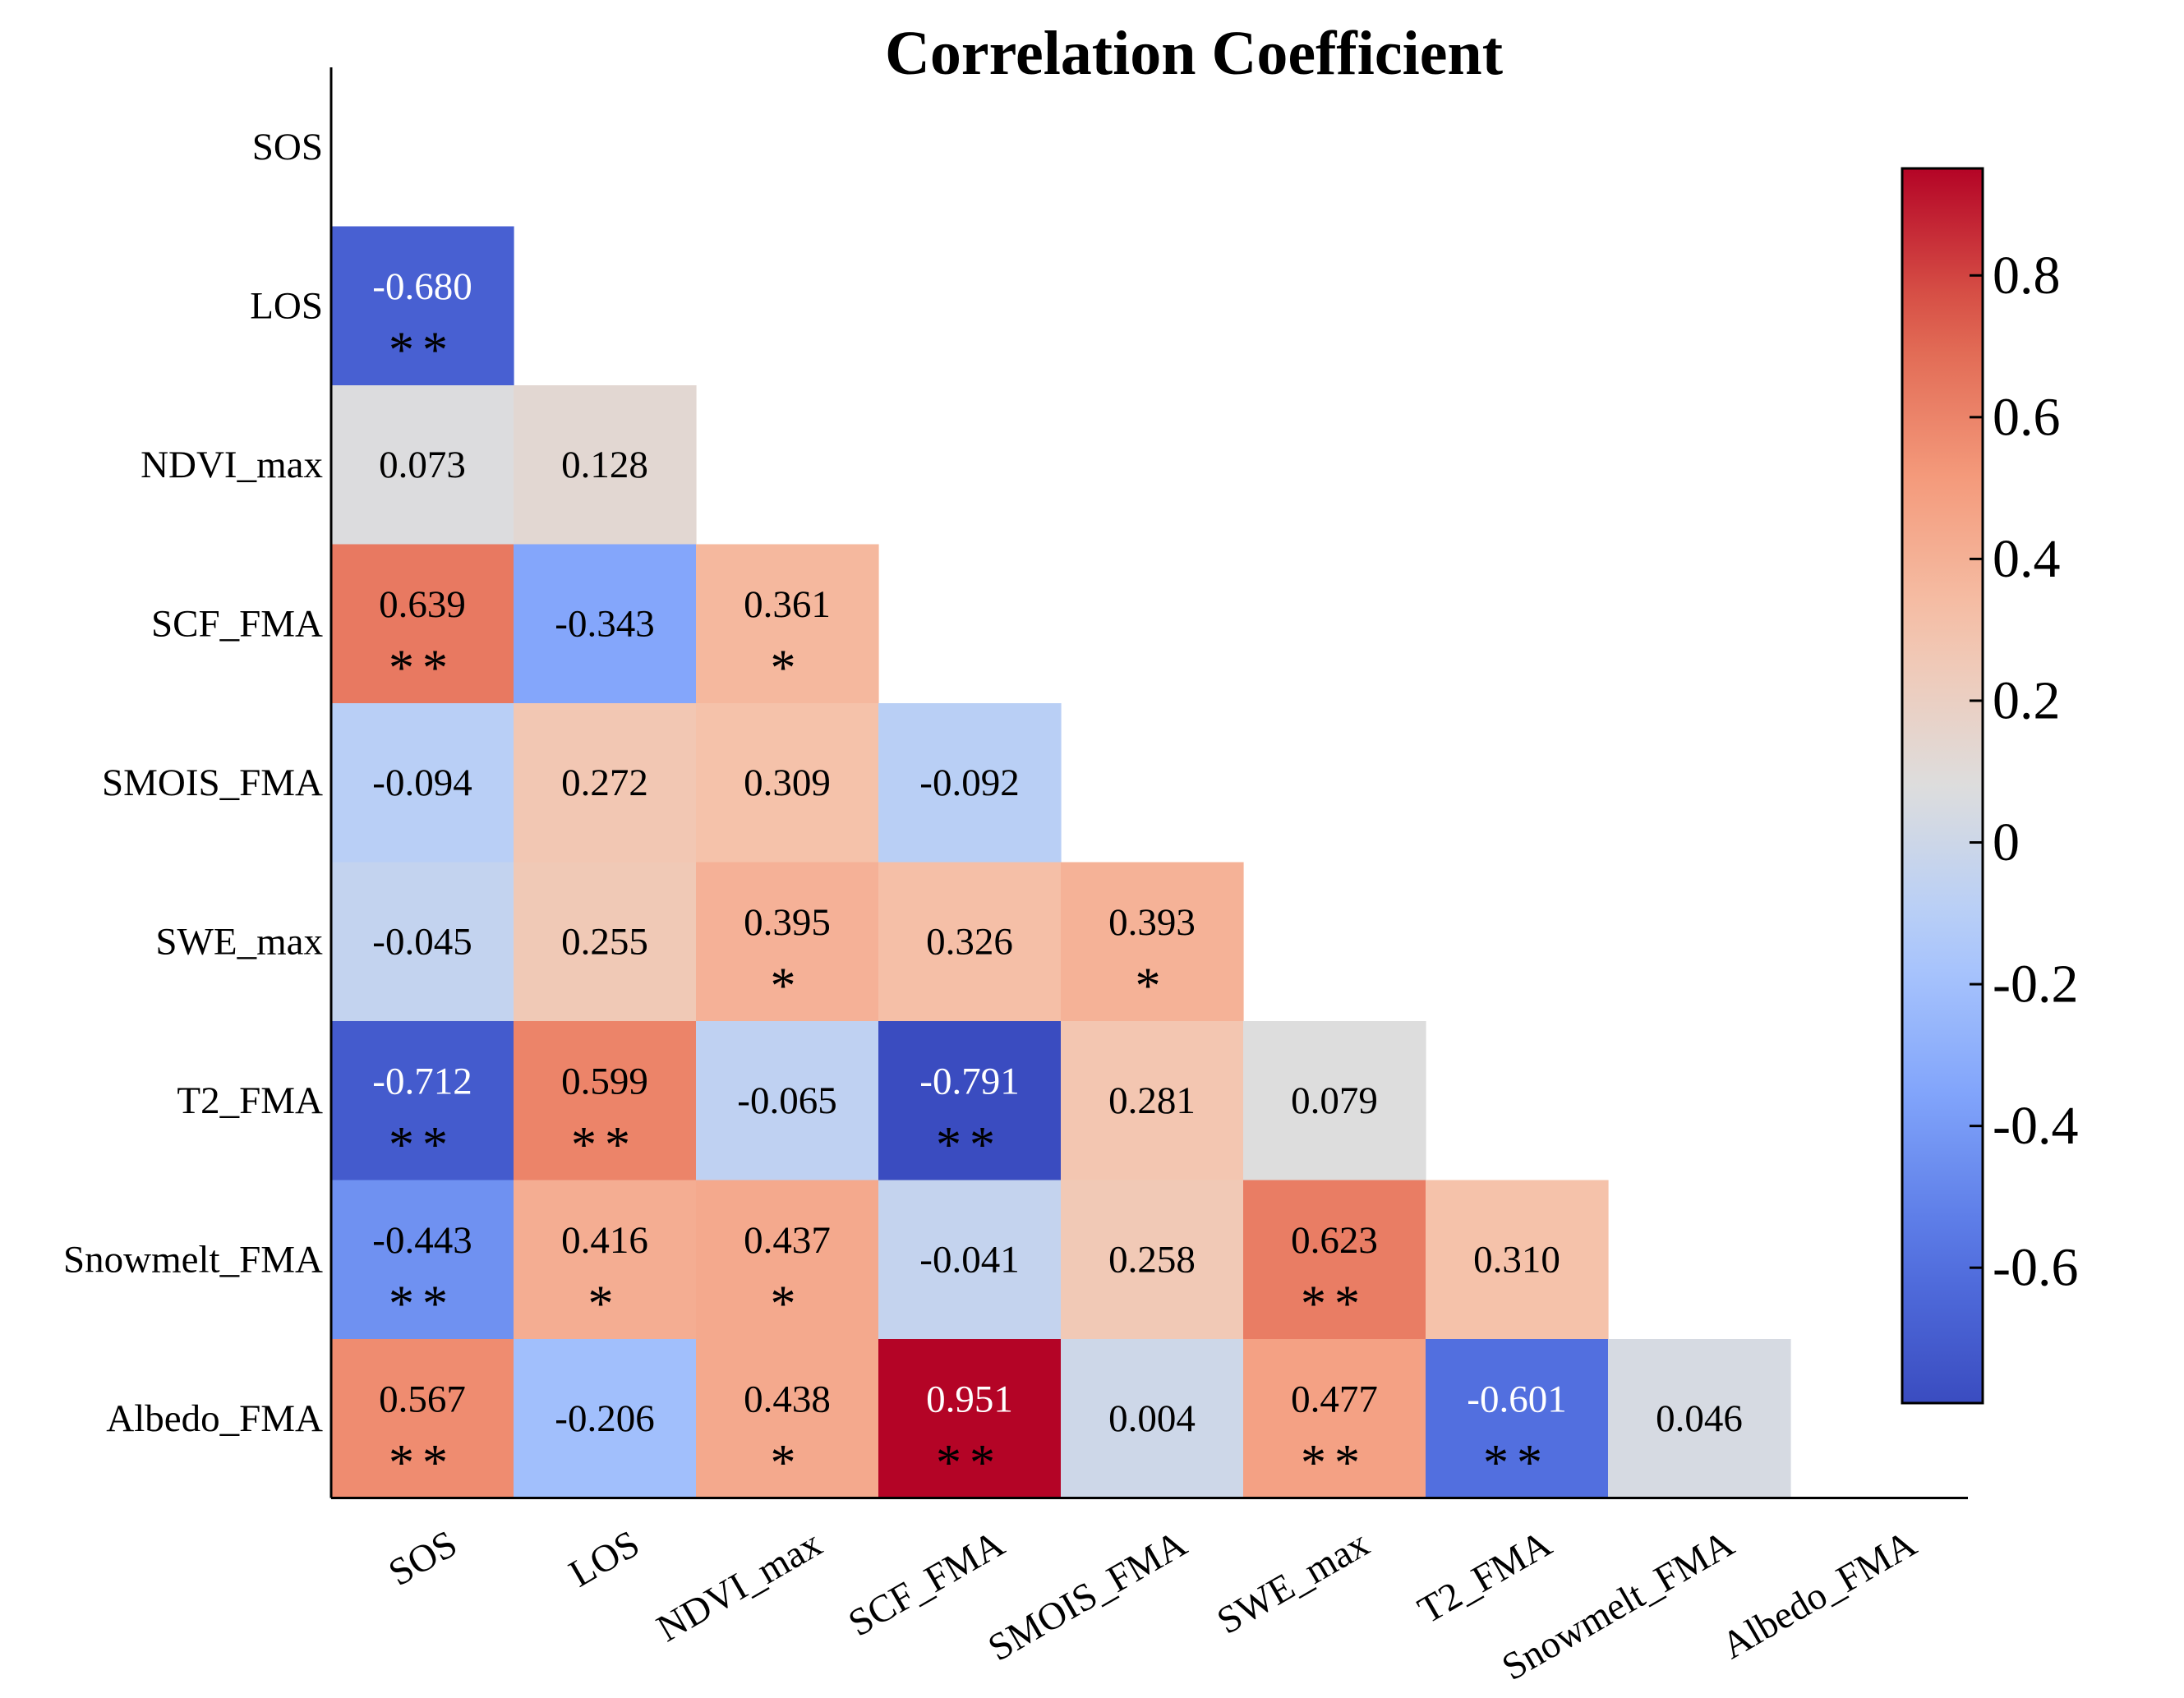 This screenshot has height=1698, width=2184. Describe the element at coordinates (2006, 842) in the screenshot. I see `colorbar-tick-label: 0` at that location.